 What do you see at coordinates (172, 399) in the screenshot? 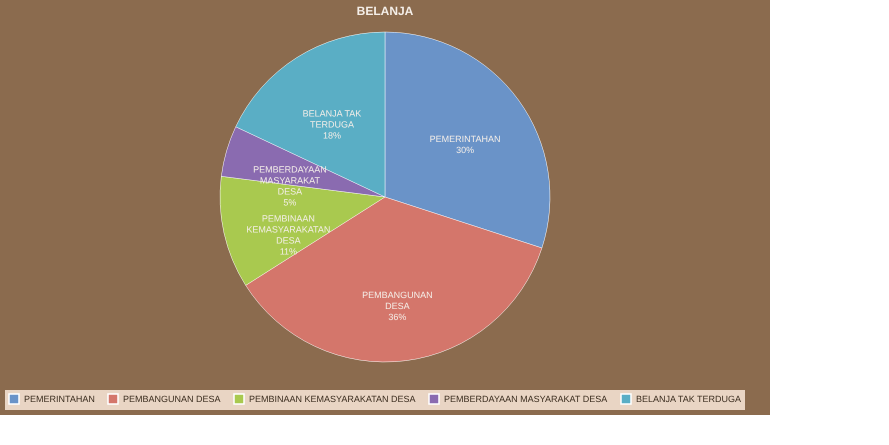
I see `legend-label: PEMBANGUNAN DESA` at bounding box center [172, 399].